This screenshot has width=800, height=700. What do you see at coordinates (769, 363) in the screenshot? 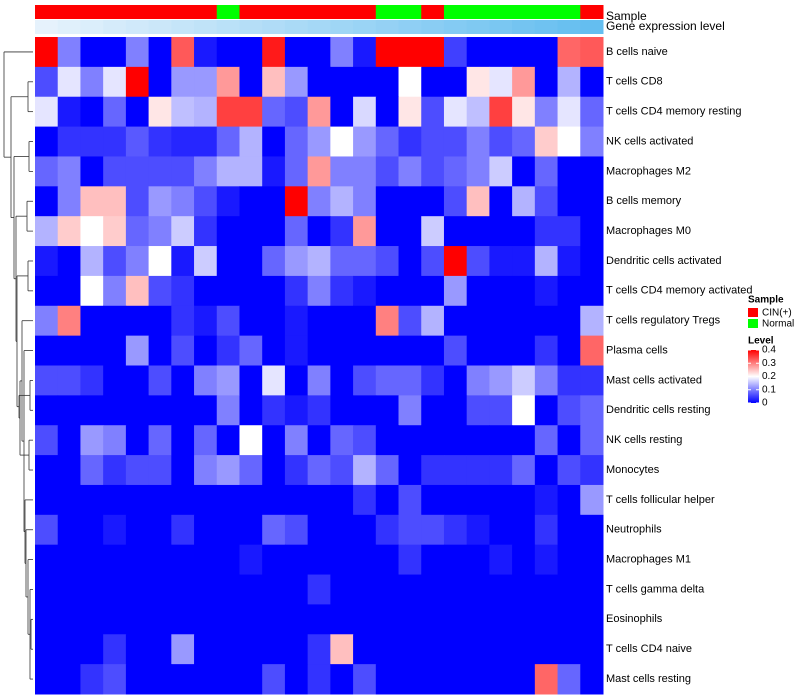
I see `level-tick-label: 0.3` at bounding box center [769, 363].